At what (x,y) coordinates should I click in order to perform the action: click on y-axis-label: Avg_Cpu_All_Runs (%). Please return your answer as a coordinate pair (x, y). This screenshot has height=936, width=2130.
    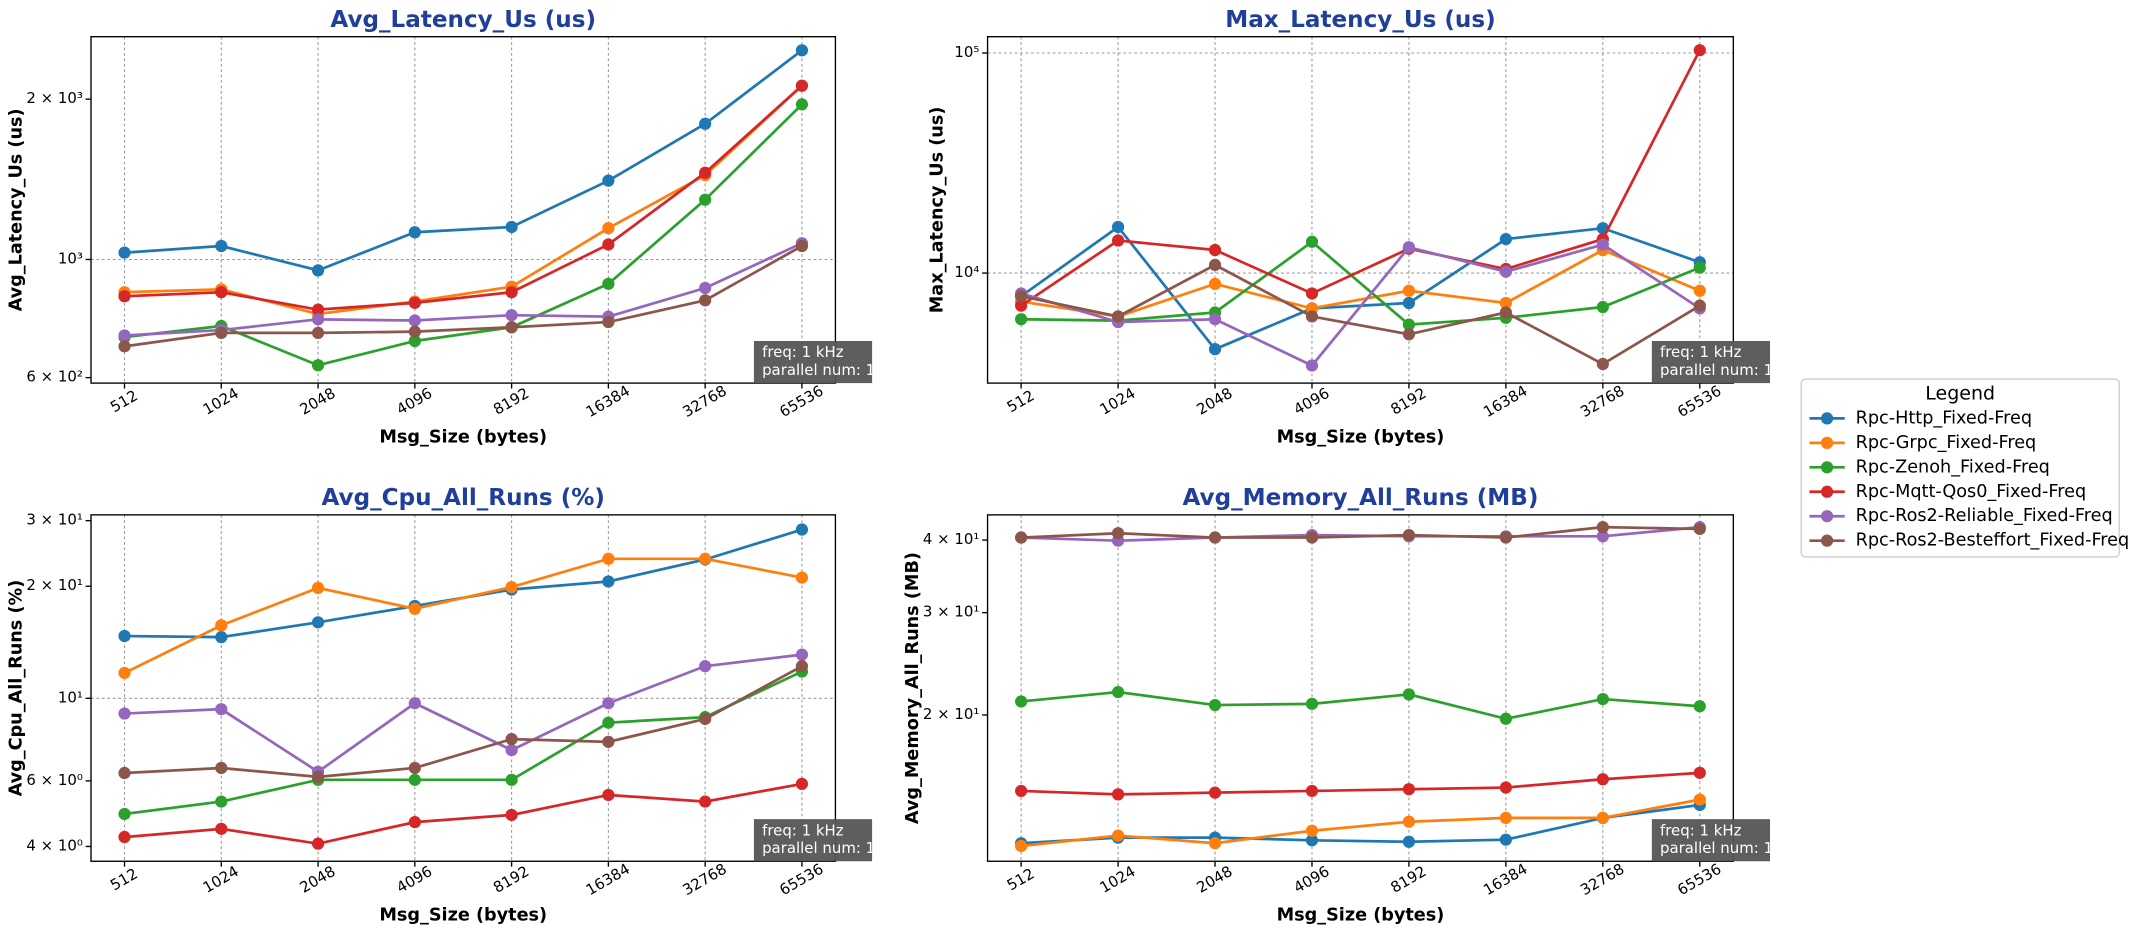
    Looking at the image, I should click on (16, 688).